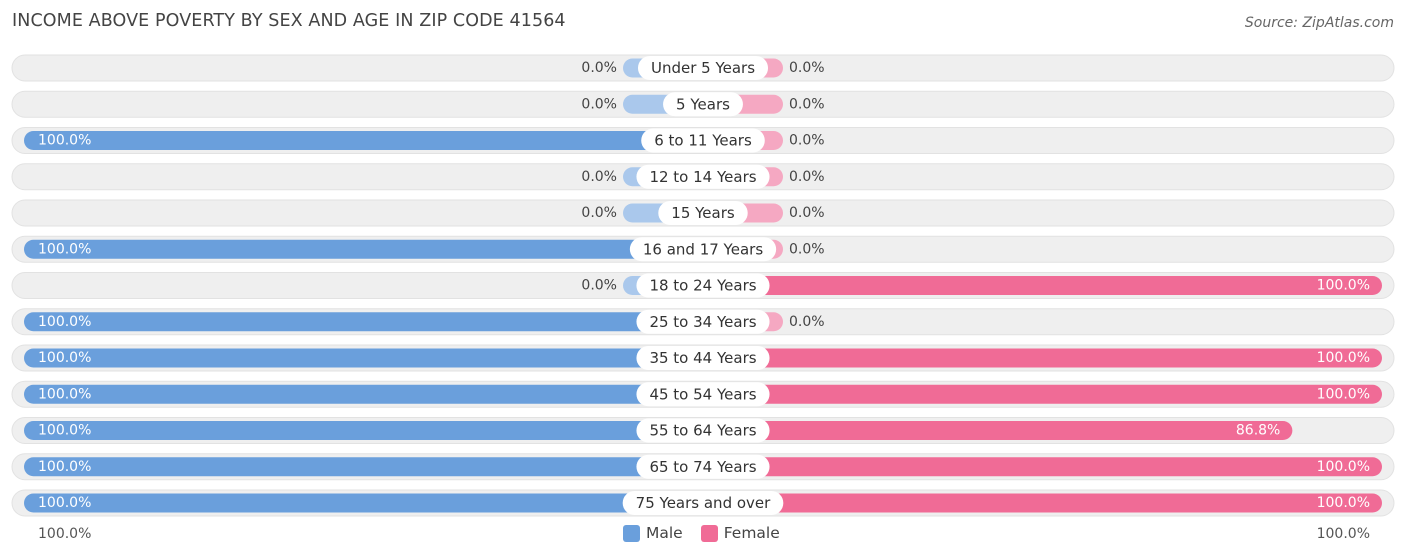  I want to click on category-label: 75 Years and over, so click(703, 503).